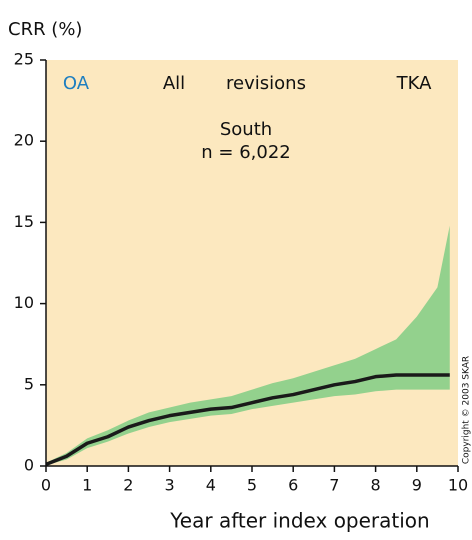  Describe the element at coordinates (24, 302) in the screenshot. I see `y-tick-label: 10` at that location.